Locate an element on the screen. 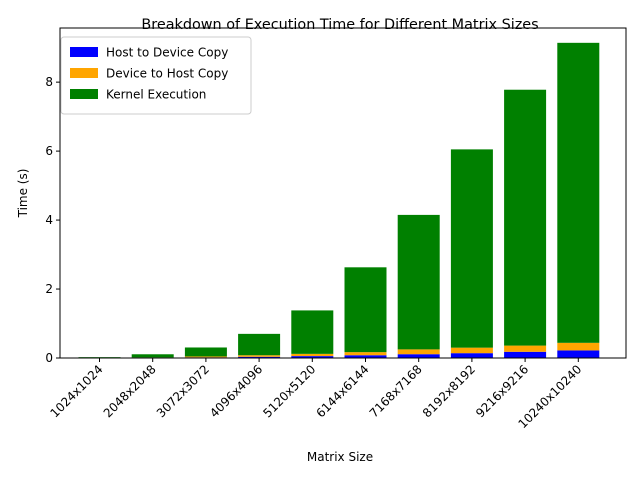 Image resolution: width=640 pixels, height=480 pixels. bar-segment-series-0-8192x8192 is located at coordinates (471, 355).